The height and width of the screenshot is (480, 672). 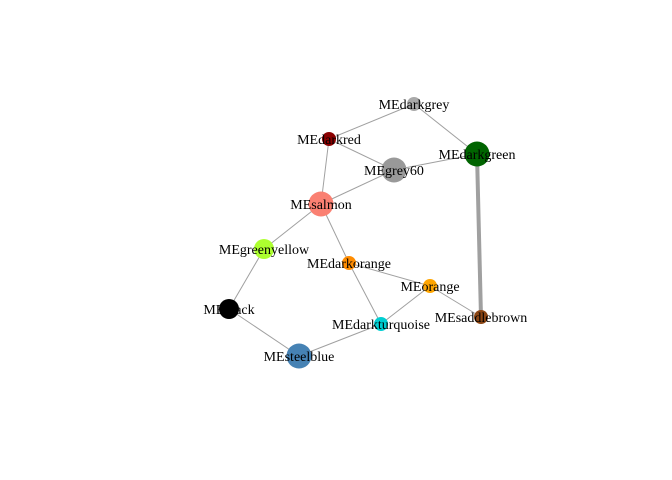 I want to click on node-MEsalmon, so click(x=321, y=204).